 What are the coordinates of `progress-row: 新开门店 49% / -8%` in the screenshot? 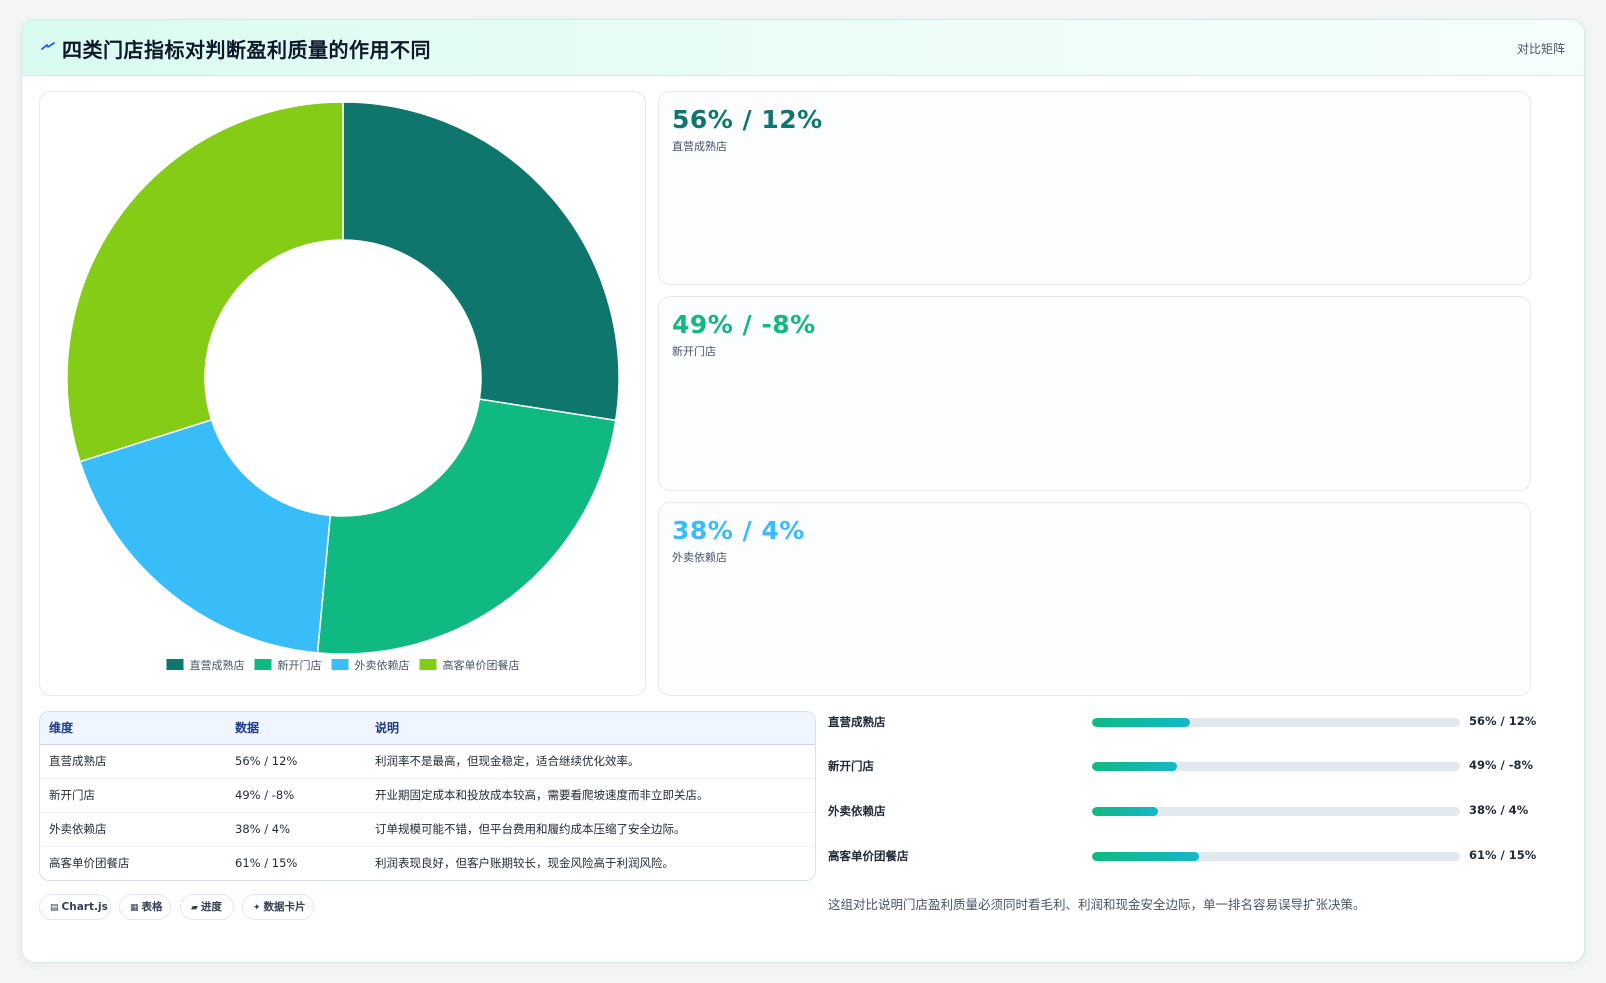 It's located at (1180, 766).